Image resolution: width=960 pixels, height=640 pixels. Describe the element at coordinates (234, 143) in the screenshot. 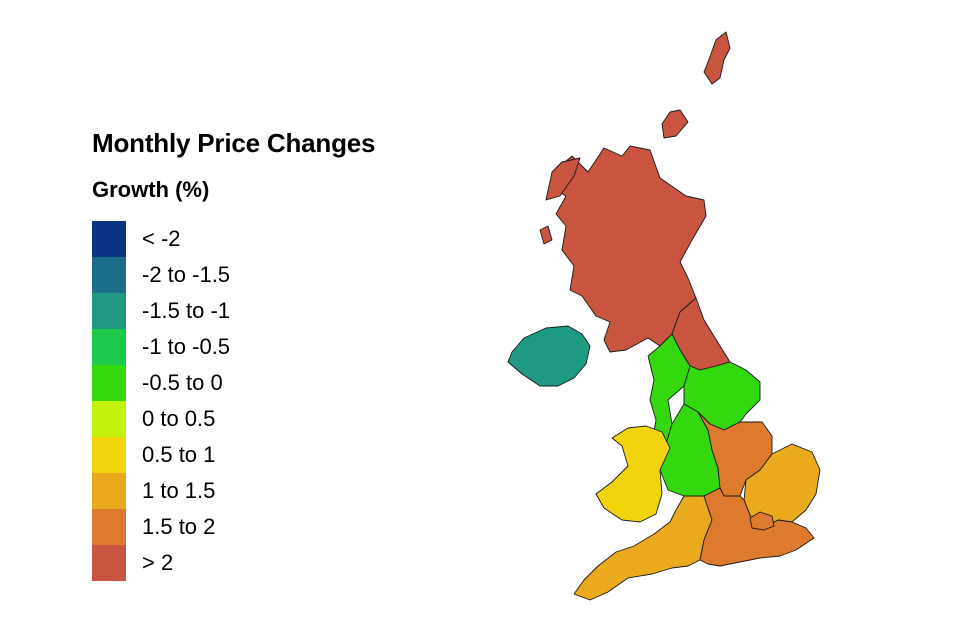

I see `legend-title: Monthly Price Changes` at that location.